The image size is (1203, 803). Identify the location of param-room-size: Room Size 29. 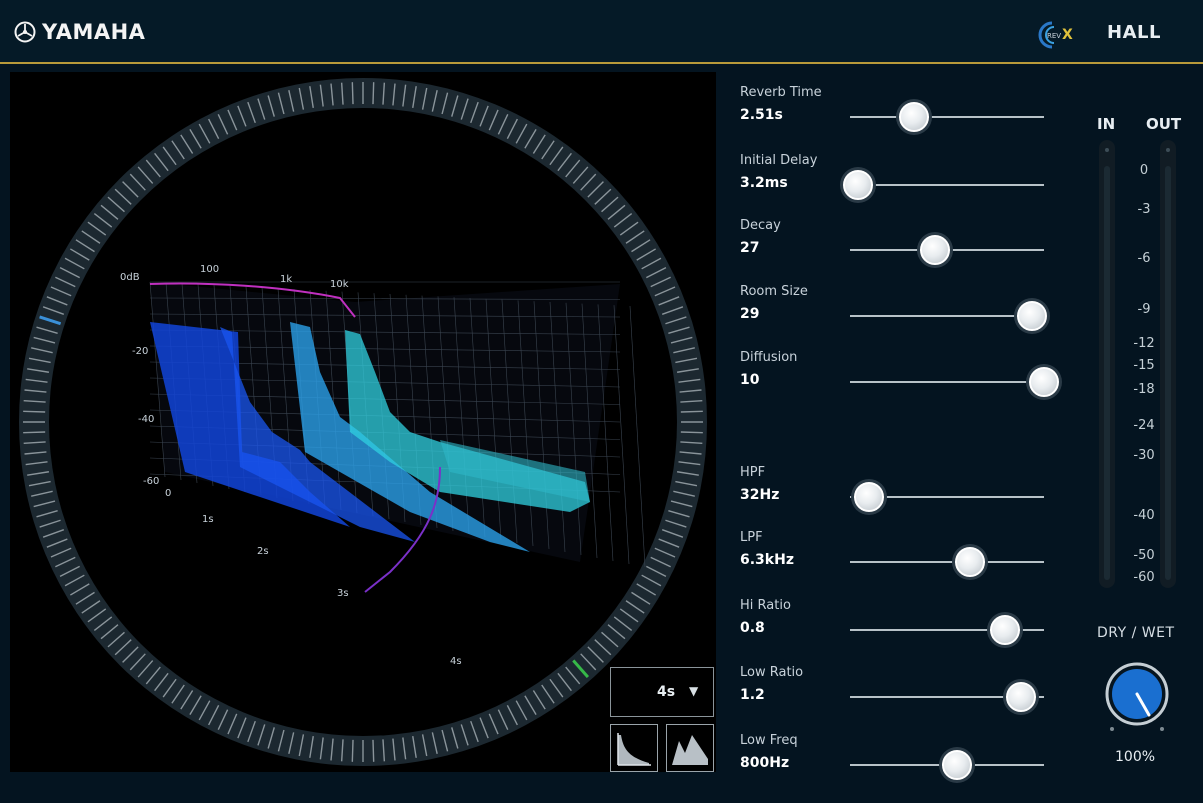
(905, 314).